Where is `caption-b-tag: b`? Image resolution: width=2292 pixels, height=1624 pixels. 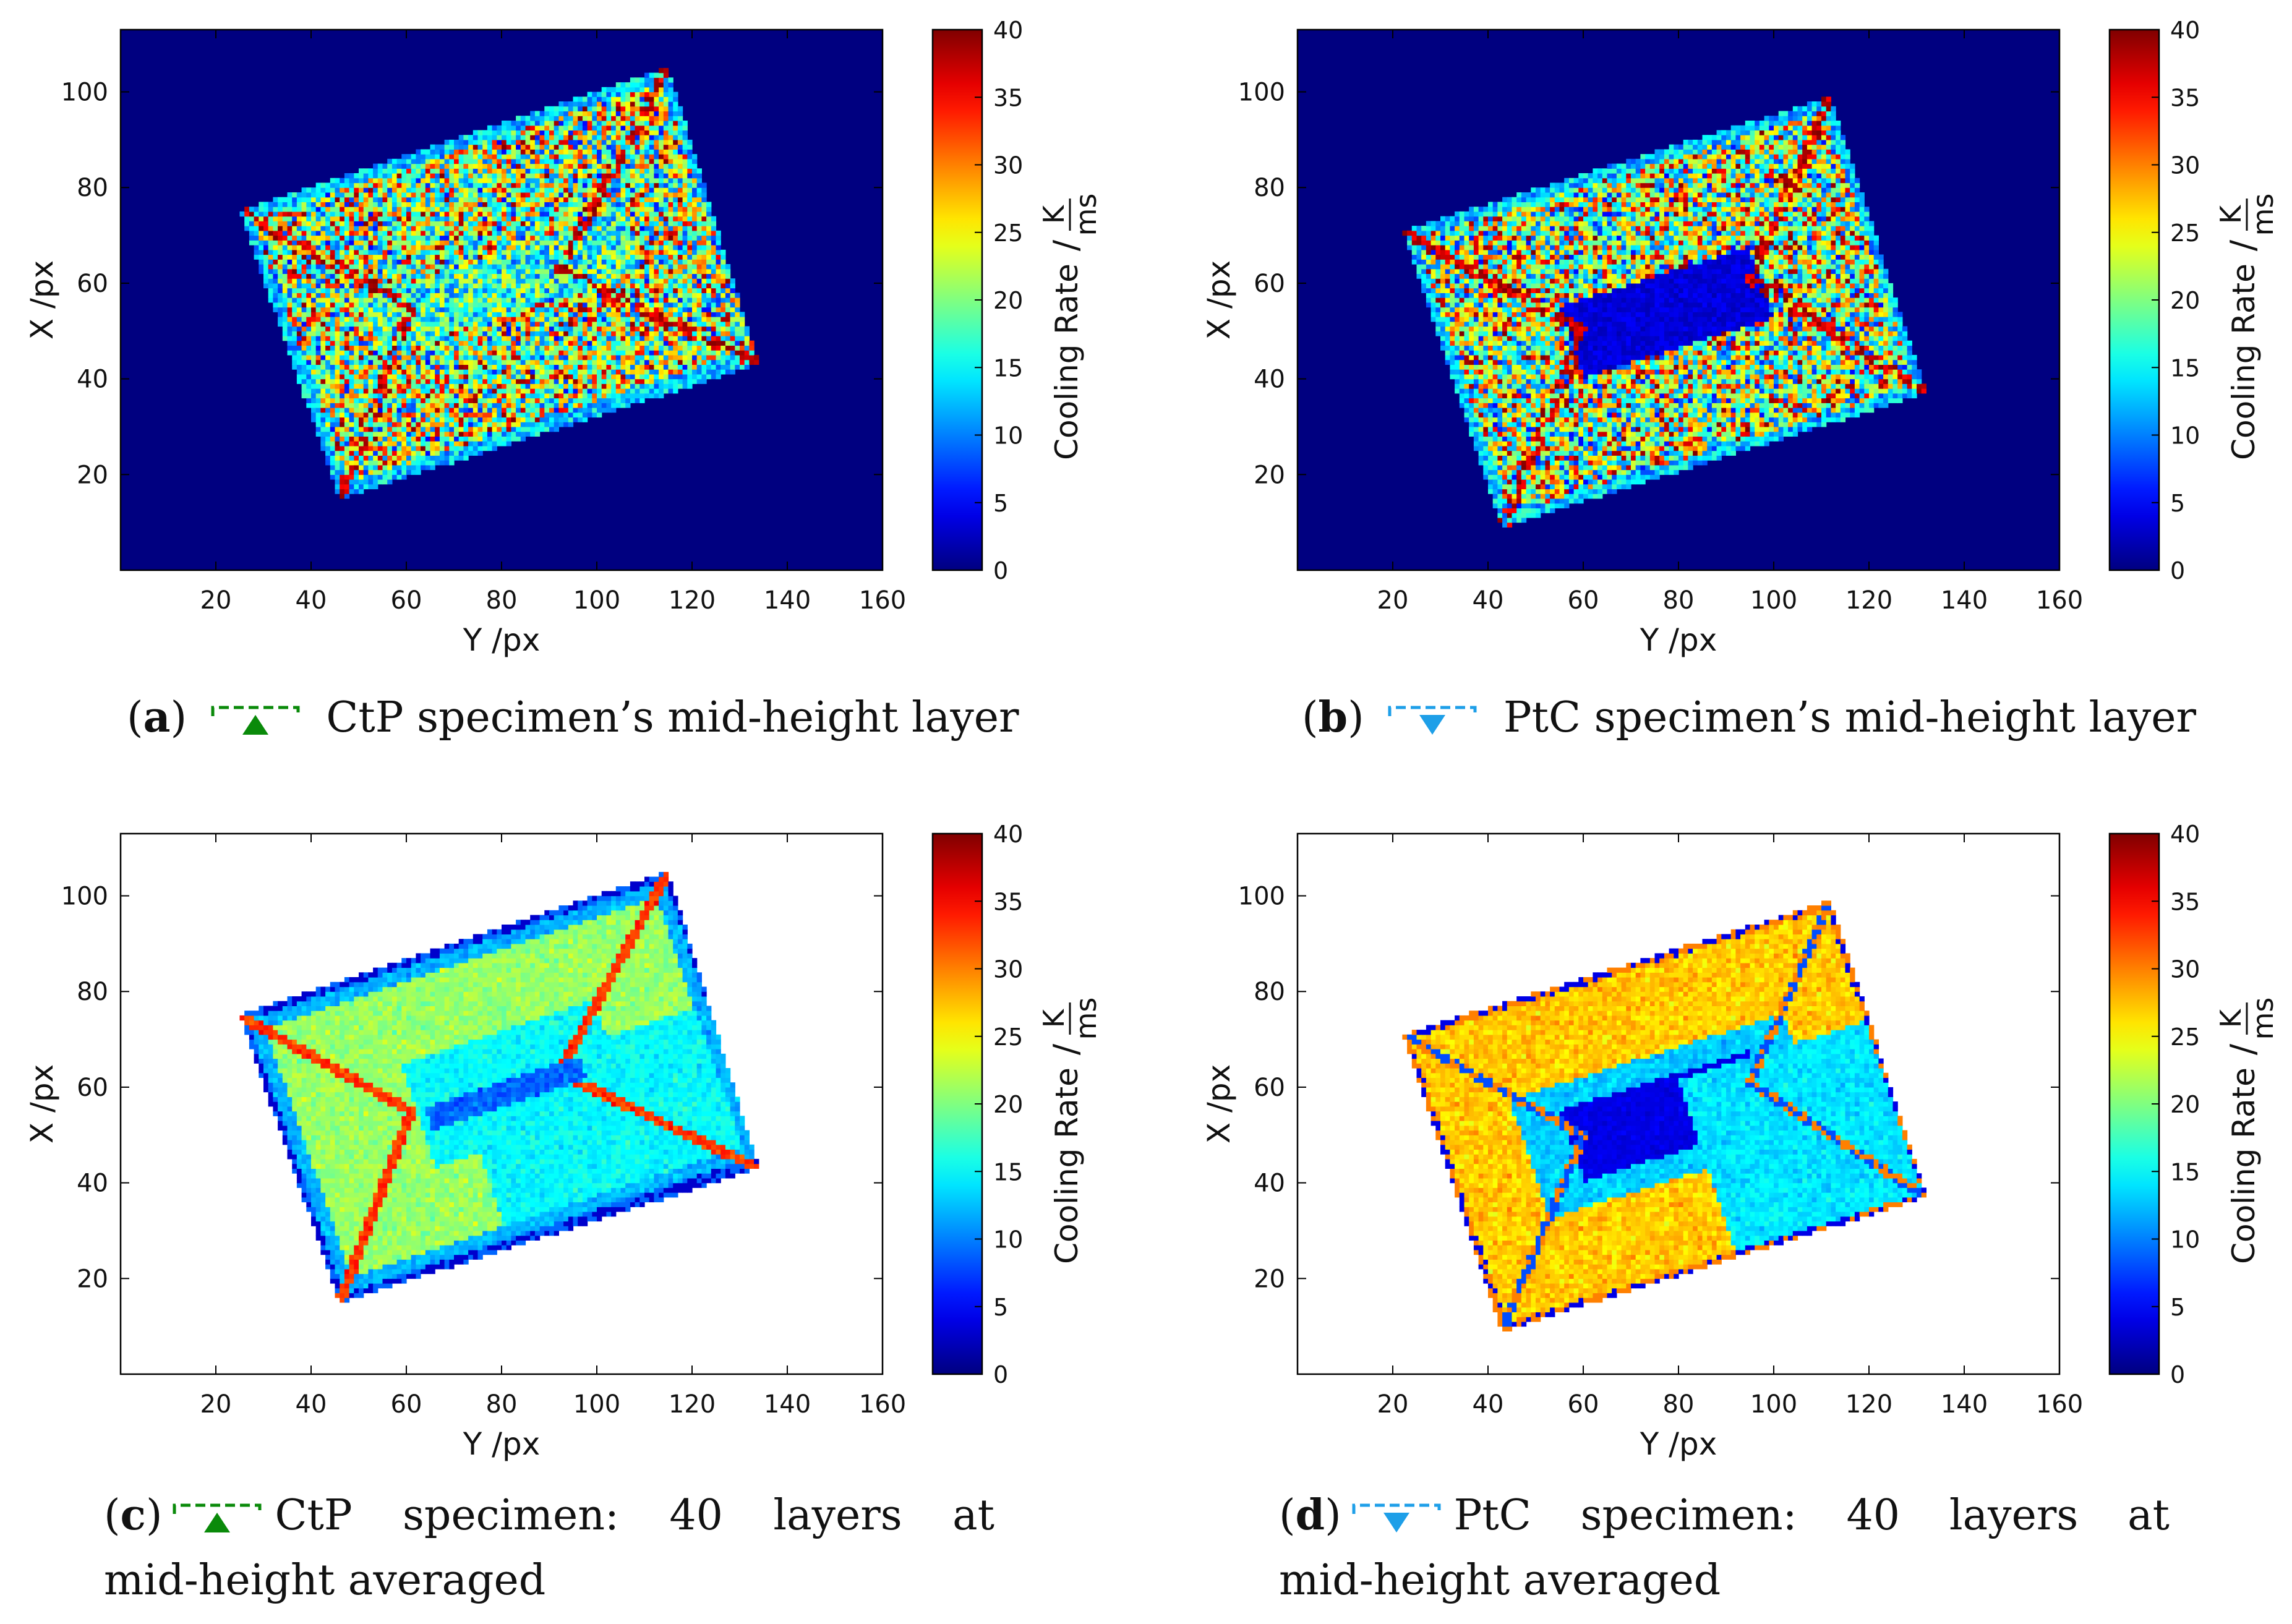 caption-b-tag: b is located at coordinates (1333, 717).